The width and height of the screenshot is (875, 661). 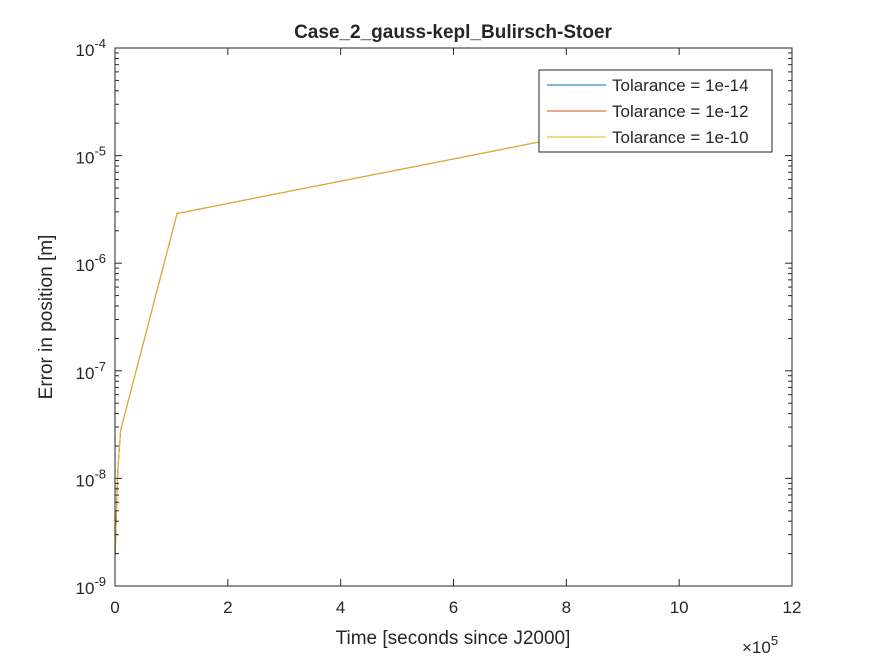 I want to click on legend-label-1: Tolarance = 1e-14, so click(x=680, y=85).